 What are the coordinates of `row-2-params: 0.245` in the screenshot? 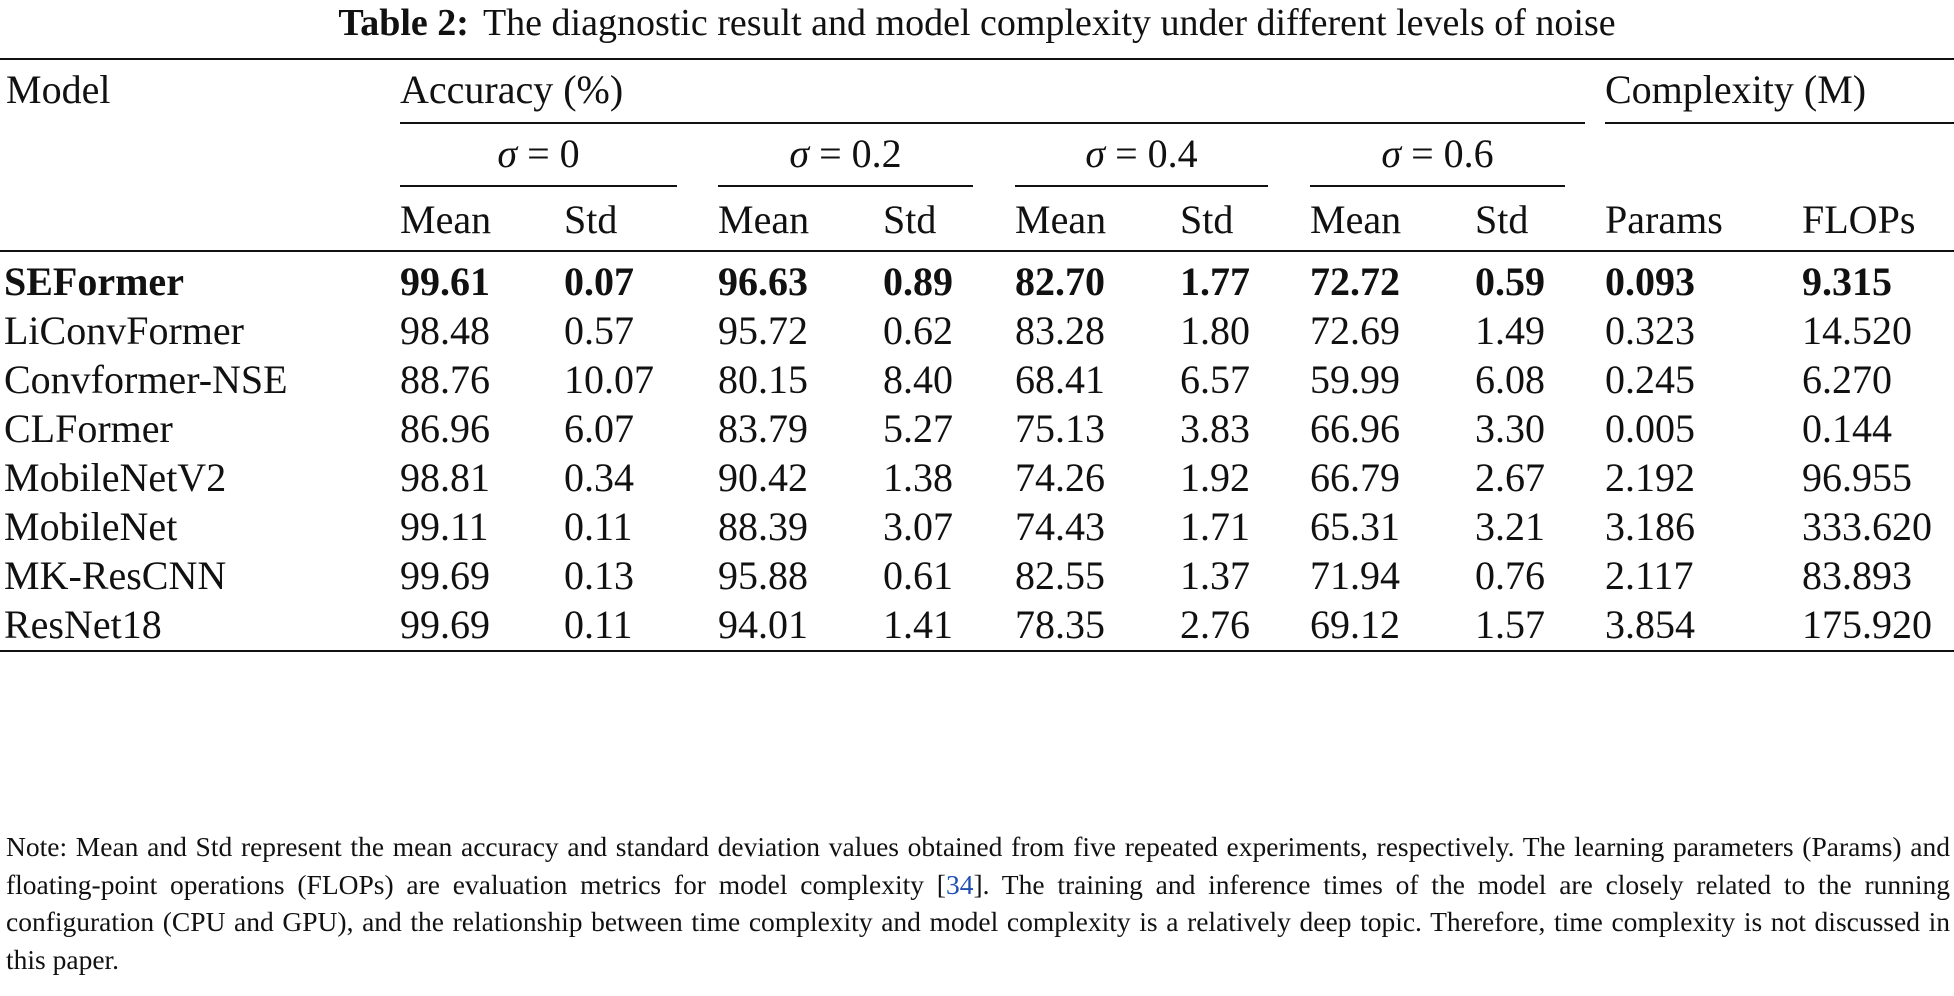 It's located at (1650, 379).